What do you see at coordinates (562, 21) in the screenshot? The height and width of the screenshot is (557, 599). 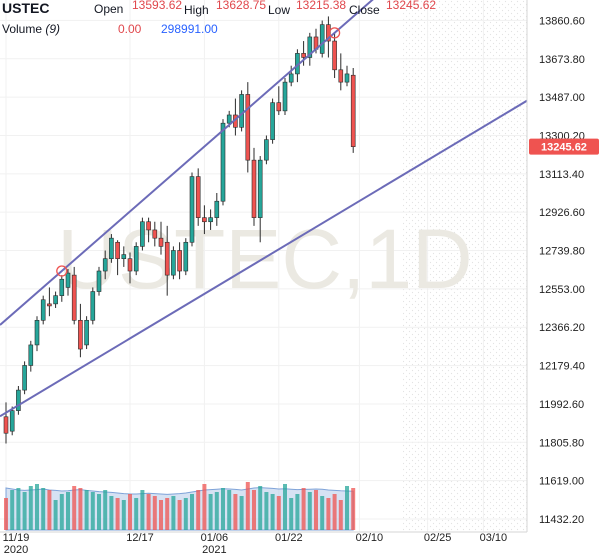 I see `y-tick-label: 13860.60` at bounding box center [562, 21].